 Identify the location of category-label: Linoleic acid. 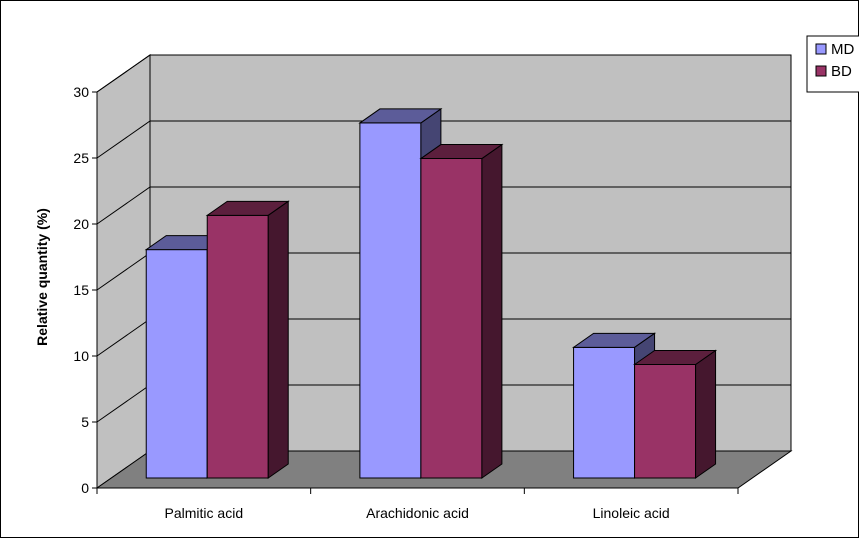
(631, 513).